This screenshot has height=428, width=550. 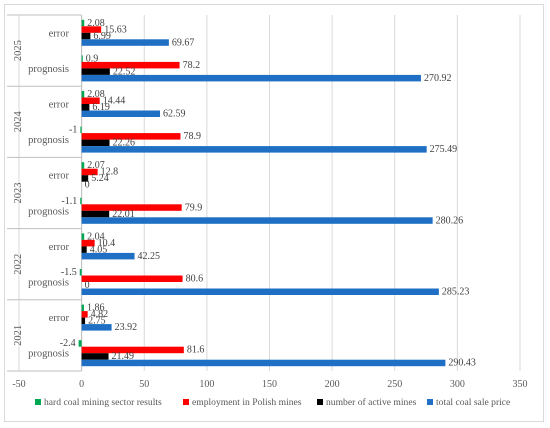 What do you see at coordinates (123, 214) in the screenshot?
I see `data-label: 22.01` at bounding box center [123, 214].